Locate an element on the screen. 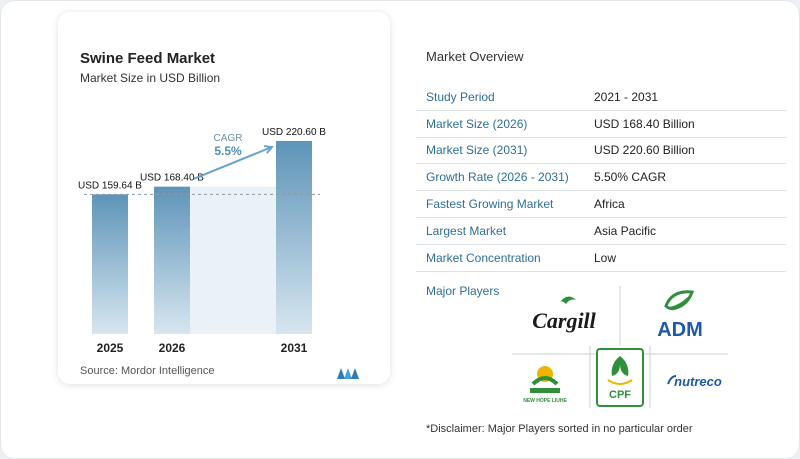 The height and width of the screenshot is (459, 800). nutreco-logo-icon: nutreco is located at coordinates (694, 381).